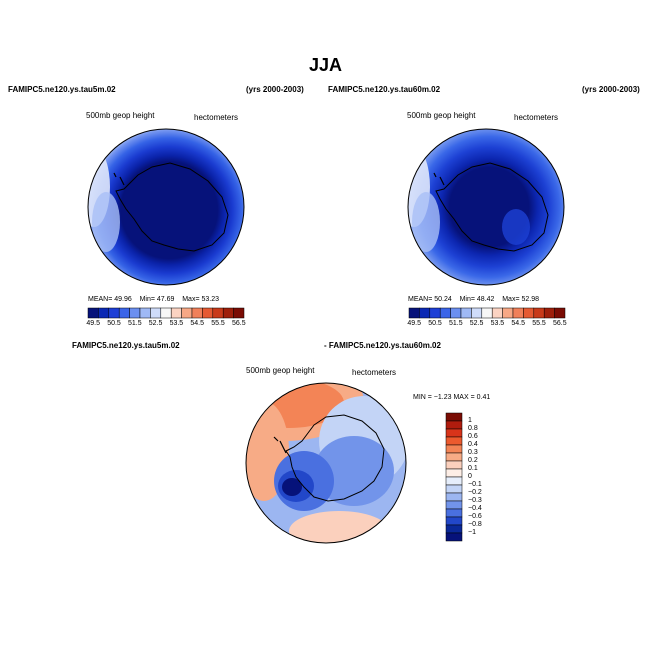 Image resolution: width=653 pixels, height=654 pixels. I want to click on panel2-colorbar, so click(487, 313).